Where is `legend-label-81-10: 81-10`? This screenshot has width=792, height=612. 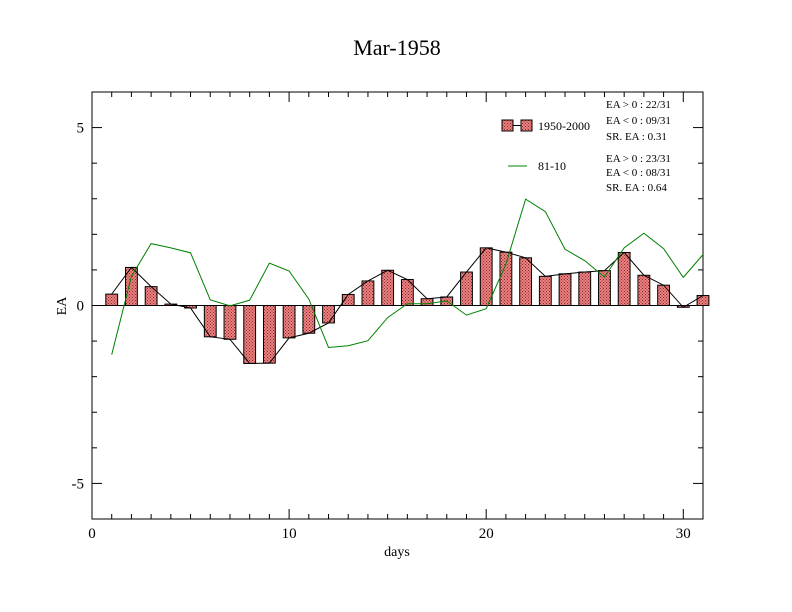 legend-label-81-10: 81-10 is located at coordinates (552, 166).